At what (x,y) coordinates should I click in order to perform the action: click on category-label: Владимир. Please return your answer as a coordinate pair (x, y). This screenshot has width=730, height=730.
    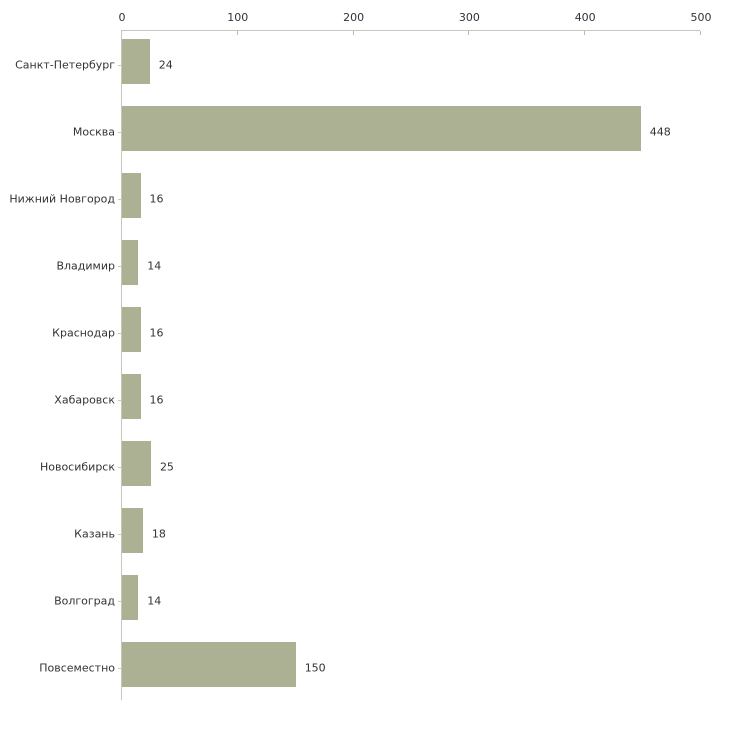
    Looking at the image, I should click on (85, 265).